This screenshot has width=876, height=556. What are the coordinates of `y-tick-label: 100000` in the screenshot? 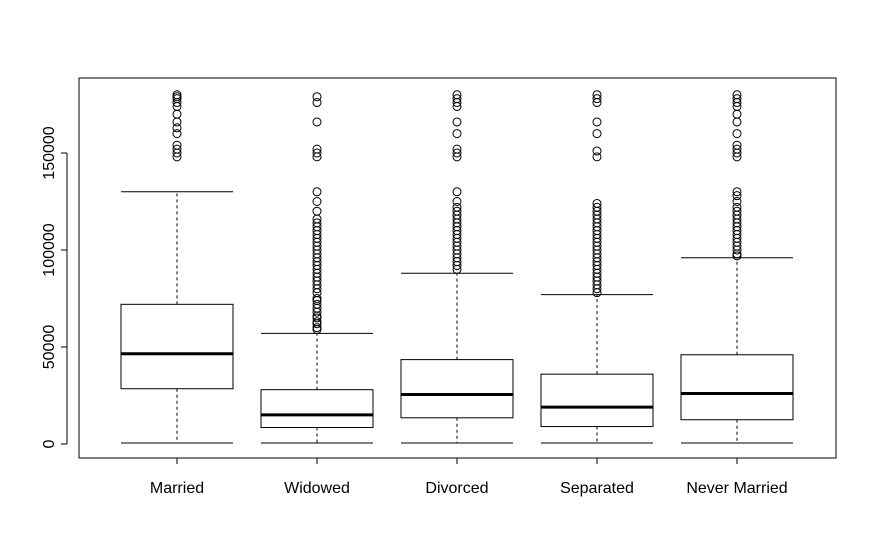 It's located at (49, 249).